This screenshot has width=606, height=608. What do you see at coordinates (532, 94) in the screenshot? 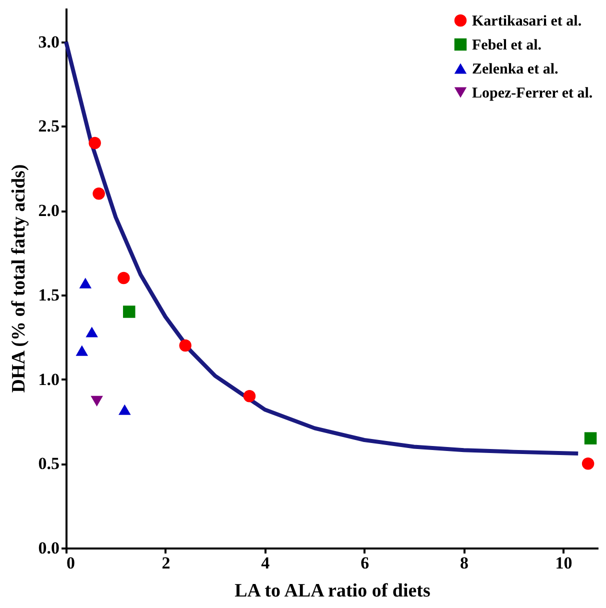
I see `legend-label: Lopez-Ferrer et al.` at bounding box center [532, 94].